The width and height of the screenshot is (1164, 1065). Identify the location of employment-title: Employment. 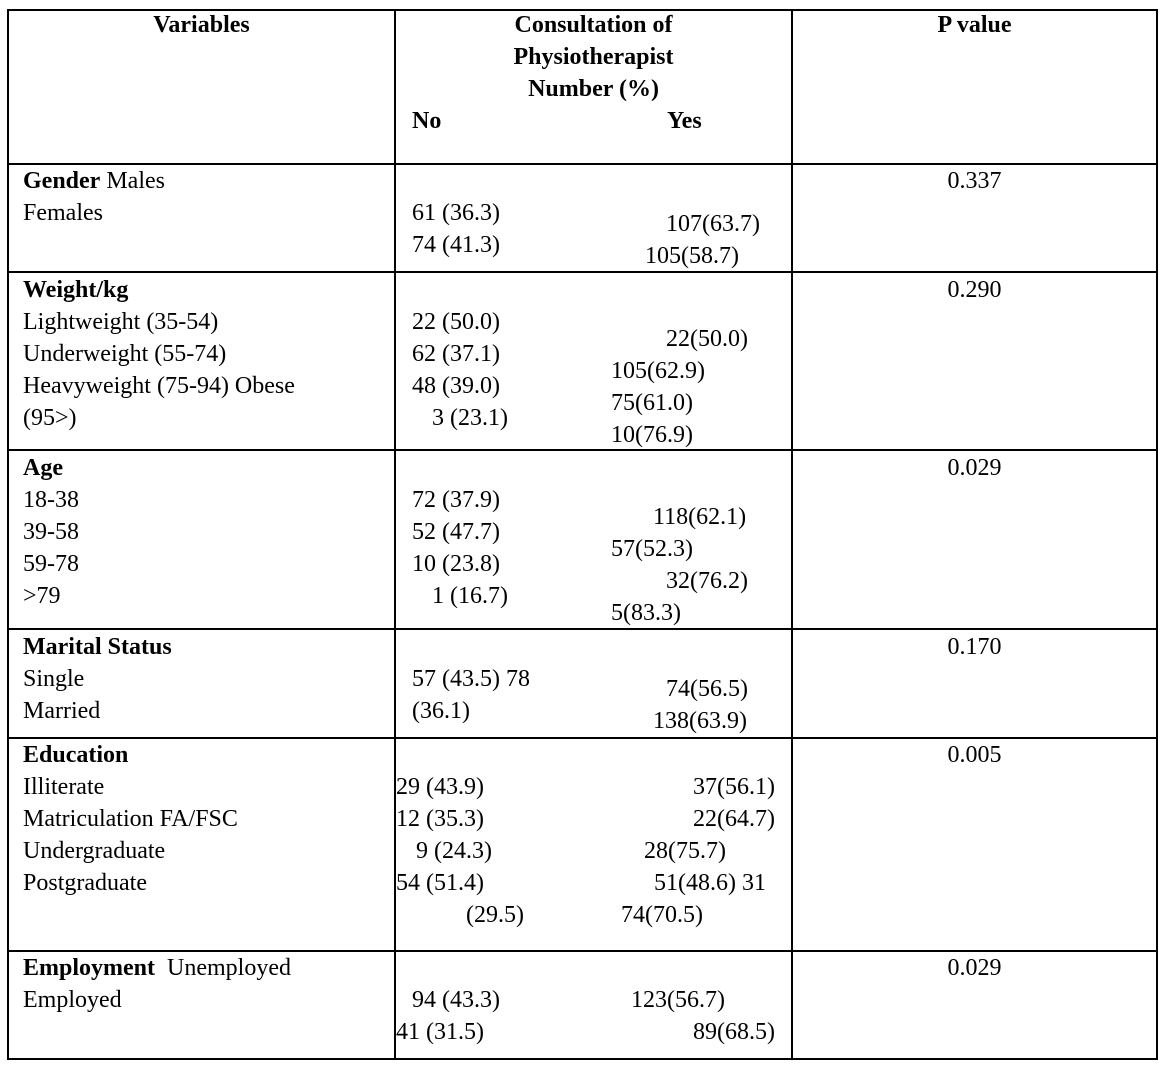
(89, 968).